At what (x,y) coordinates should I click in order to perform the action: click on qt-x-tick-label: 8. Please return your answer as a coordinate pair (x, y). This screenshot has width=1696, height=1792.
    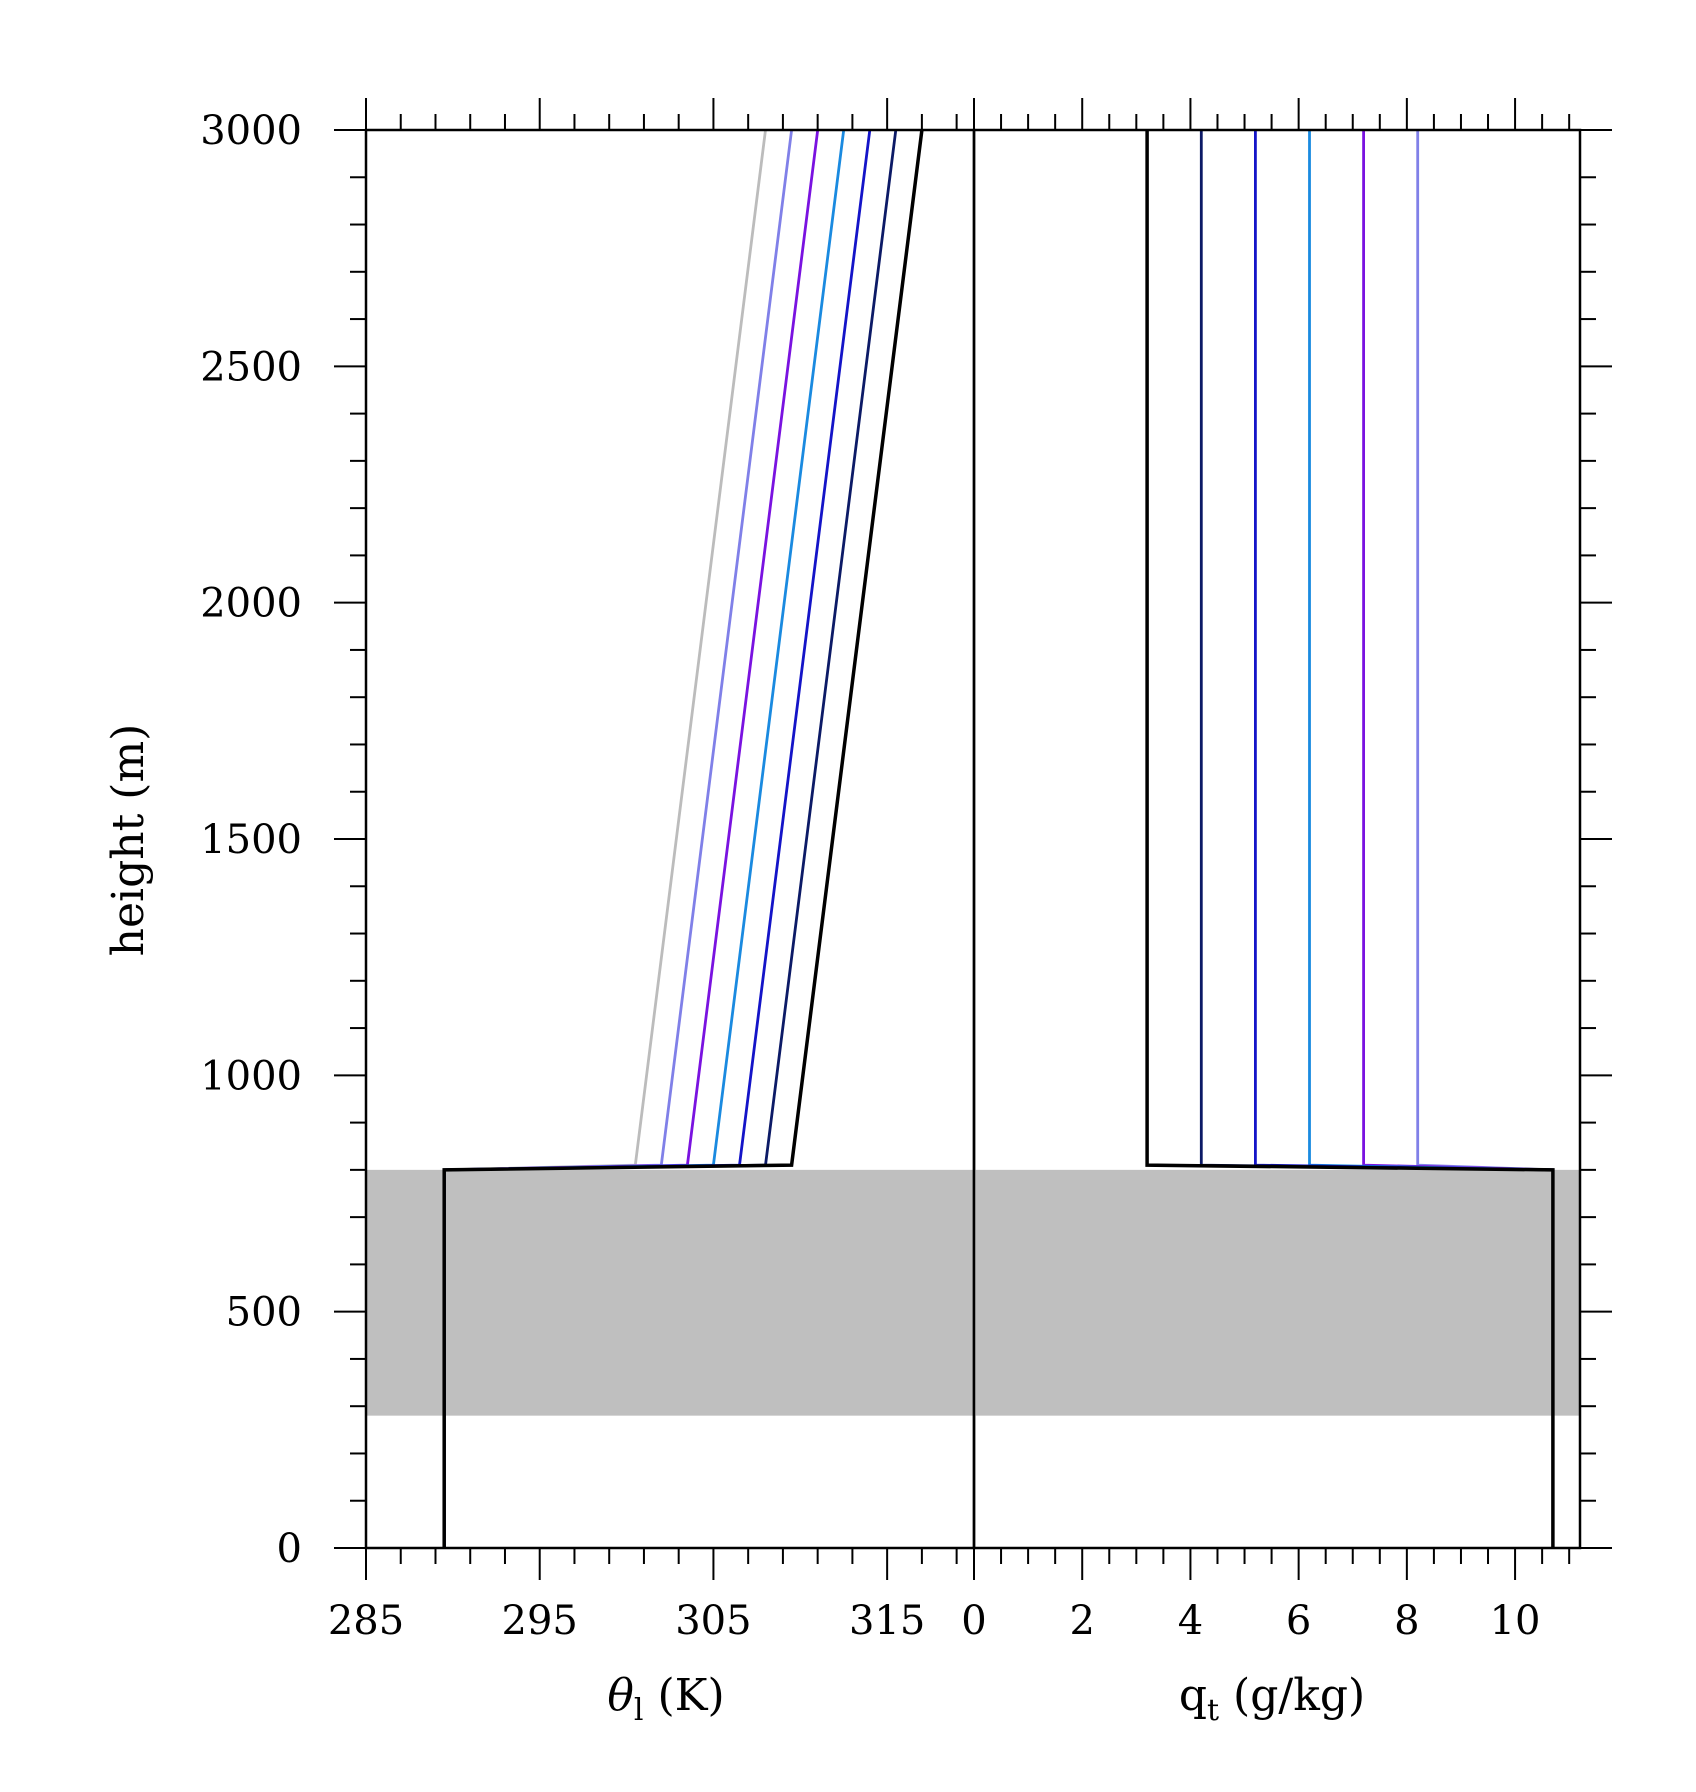
    Looking at the image, I should click on (1406, 1621).